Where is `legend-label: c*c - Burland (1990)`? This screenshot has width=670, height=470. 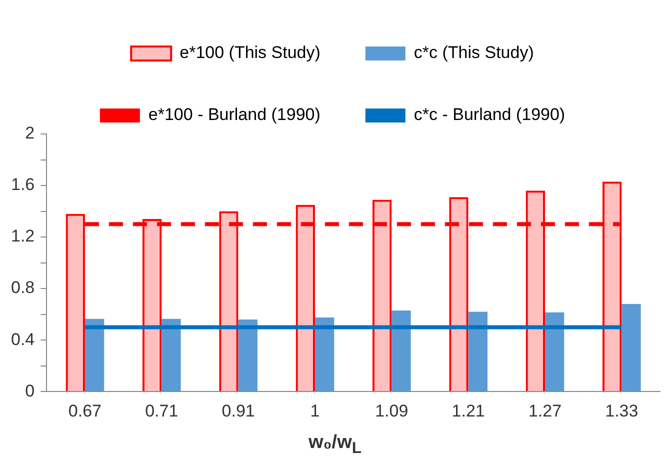 legend-label: c*c - Burland (1990) is located at coordinates (490, 114).